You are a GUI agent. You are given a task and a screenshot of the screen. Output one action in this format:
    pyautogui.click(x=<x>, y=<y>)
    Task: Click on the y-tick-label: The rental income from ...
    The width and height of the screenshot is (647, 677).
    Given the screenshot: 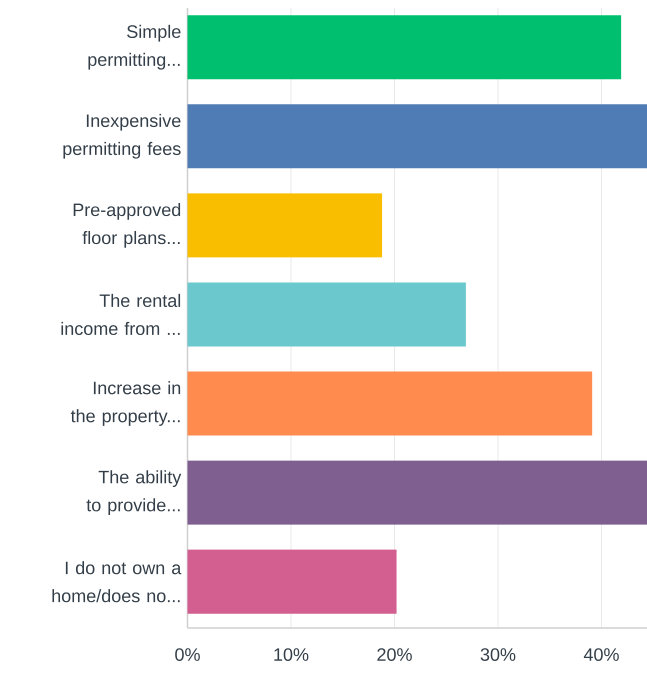 What is the action you would take?
    pyautogui.click(x=120, y=315)
    